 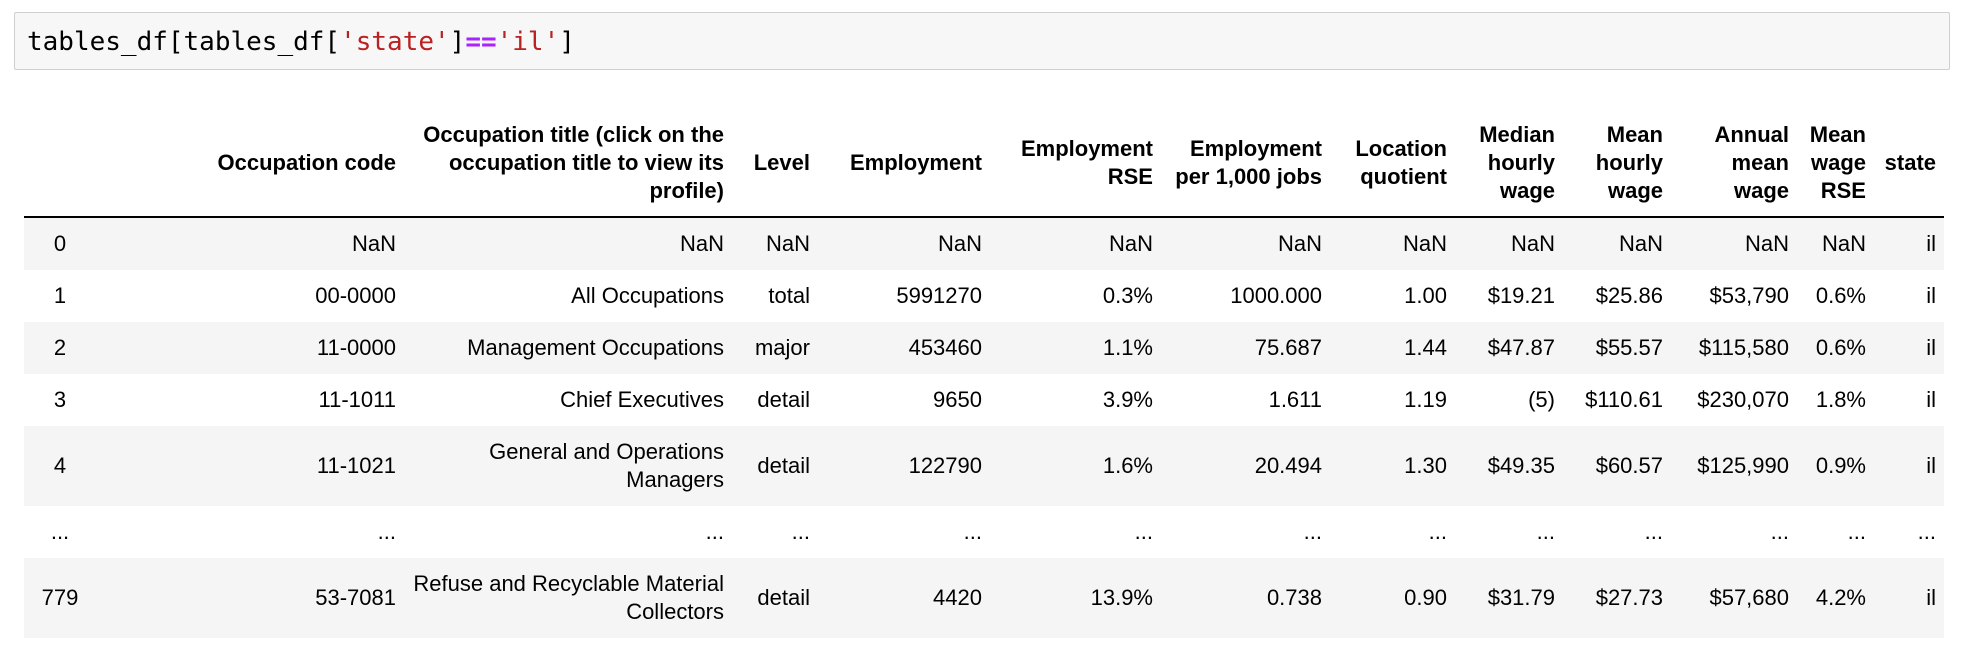 I want to click on table-cell: 13.9%, so click(x=1121, y=597).